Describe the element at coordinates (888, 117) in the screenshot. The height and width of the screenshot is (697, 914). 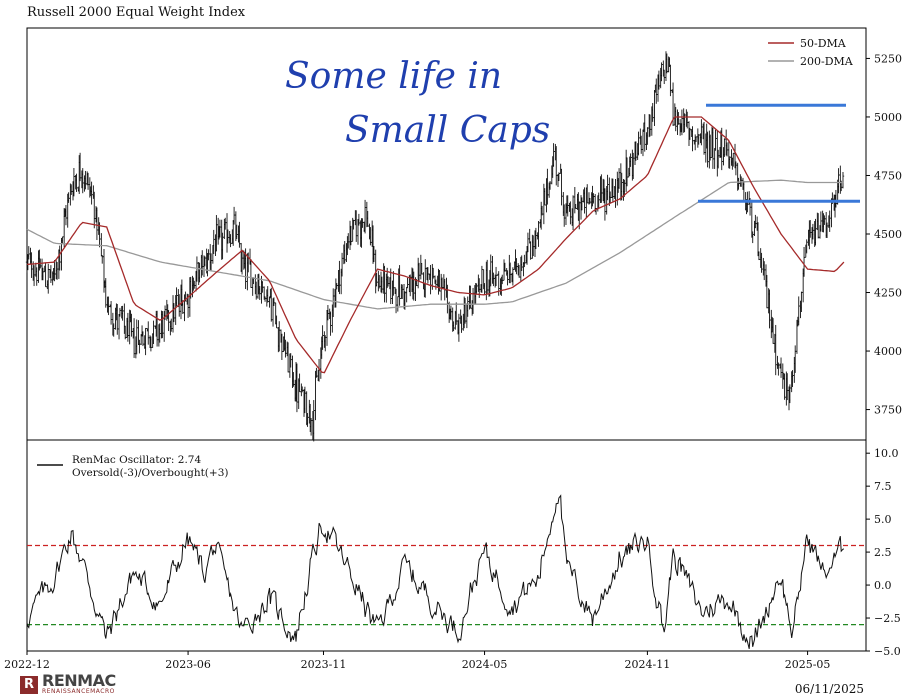
I see `price-ytick-label: 5000` at that location.